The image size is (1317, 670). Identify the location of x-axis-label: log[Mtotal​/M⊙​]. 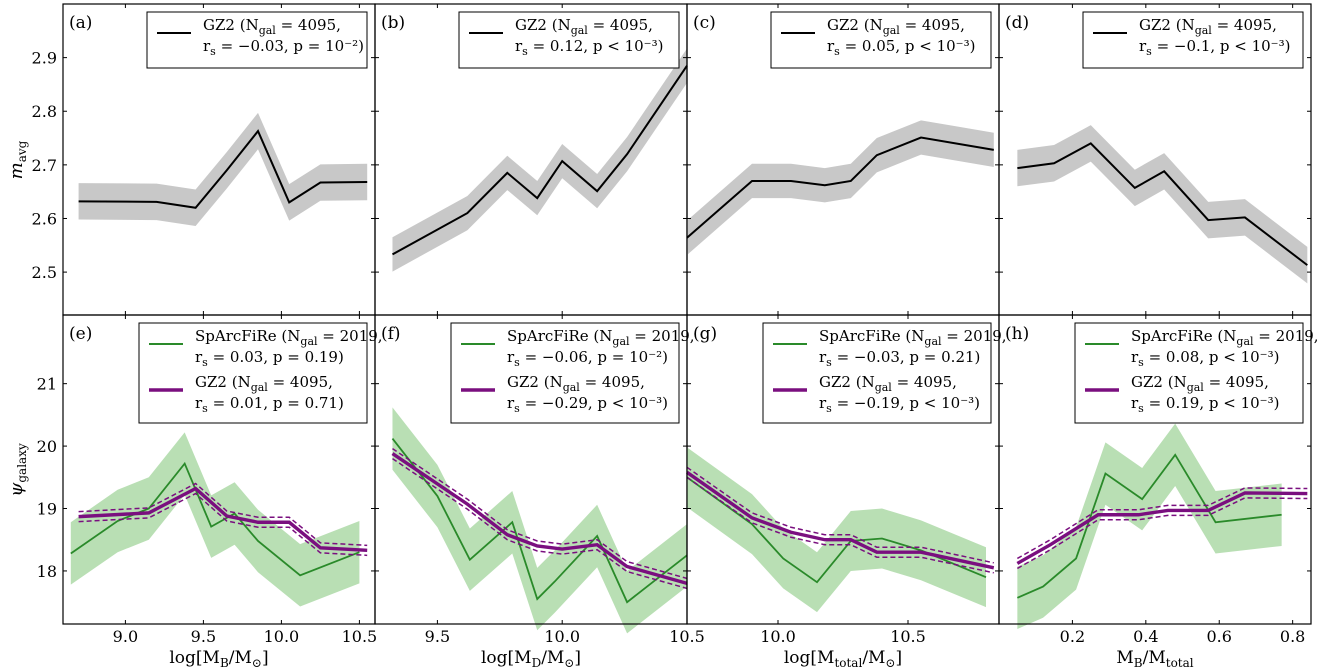
(843, 659).